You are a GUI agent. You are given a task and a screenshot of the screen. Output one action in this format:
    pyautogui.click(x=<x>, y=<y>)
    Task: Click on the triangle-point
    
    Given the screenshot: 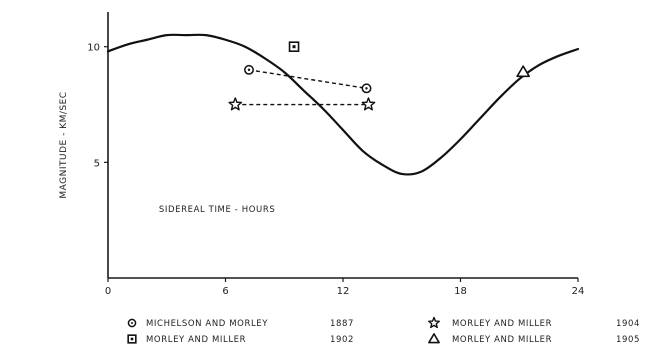 What is the action you would take?
    pyautogui.click(x=523, y=71)
    